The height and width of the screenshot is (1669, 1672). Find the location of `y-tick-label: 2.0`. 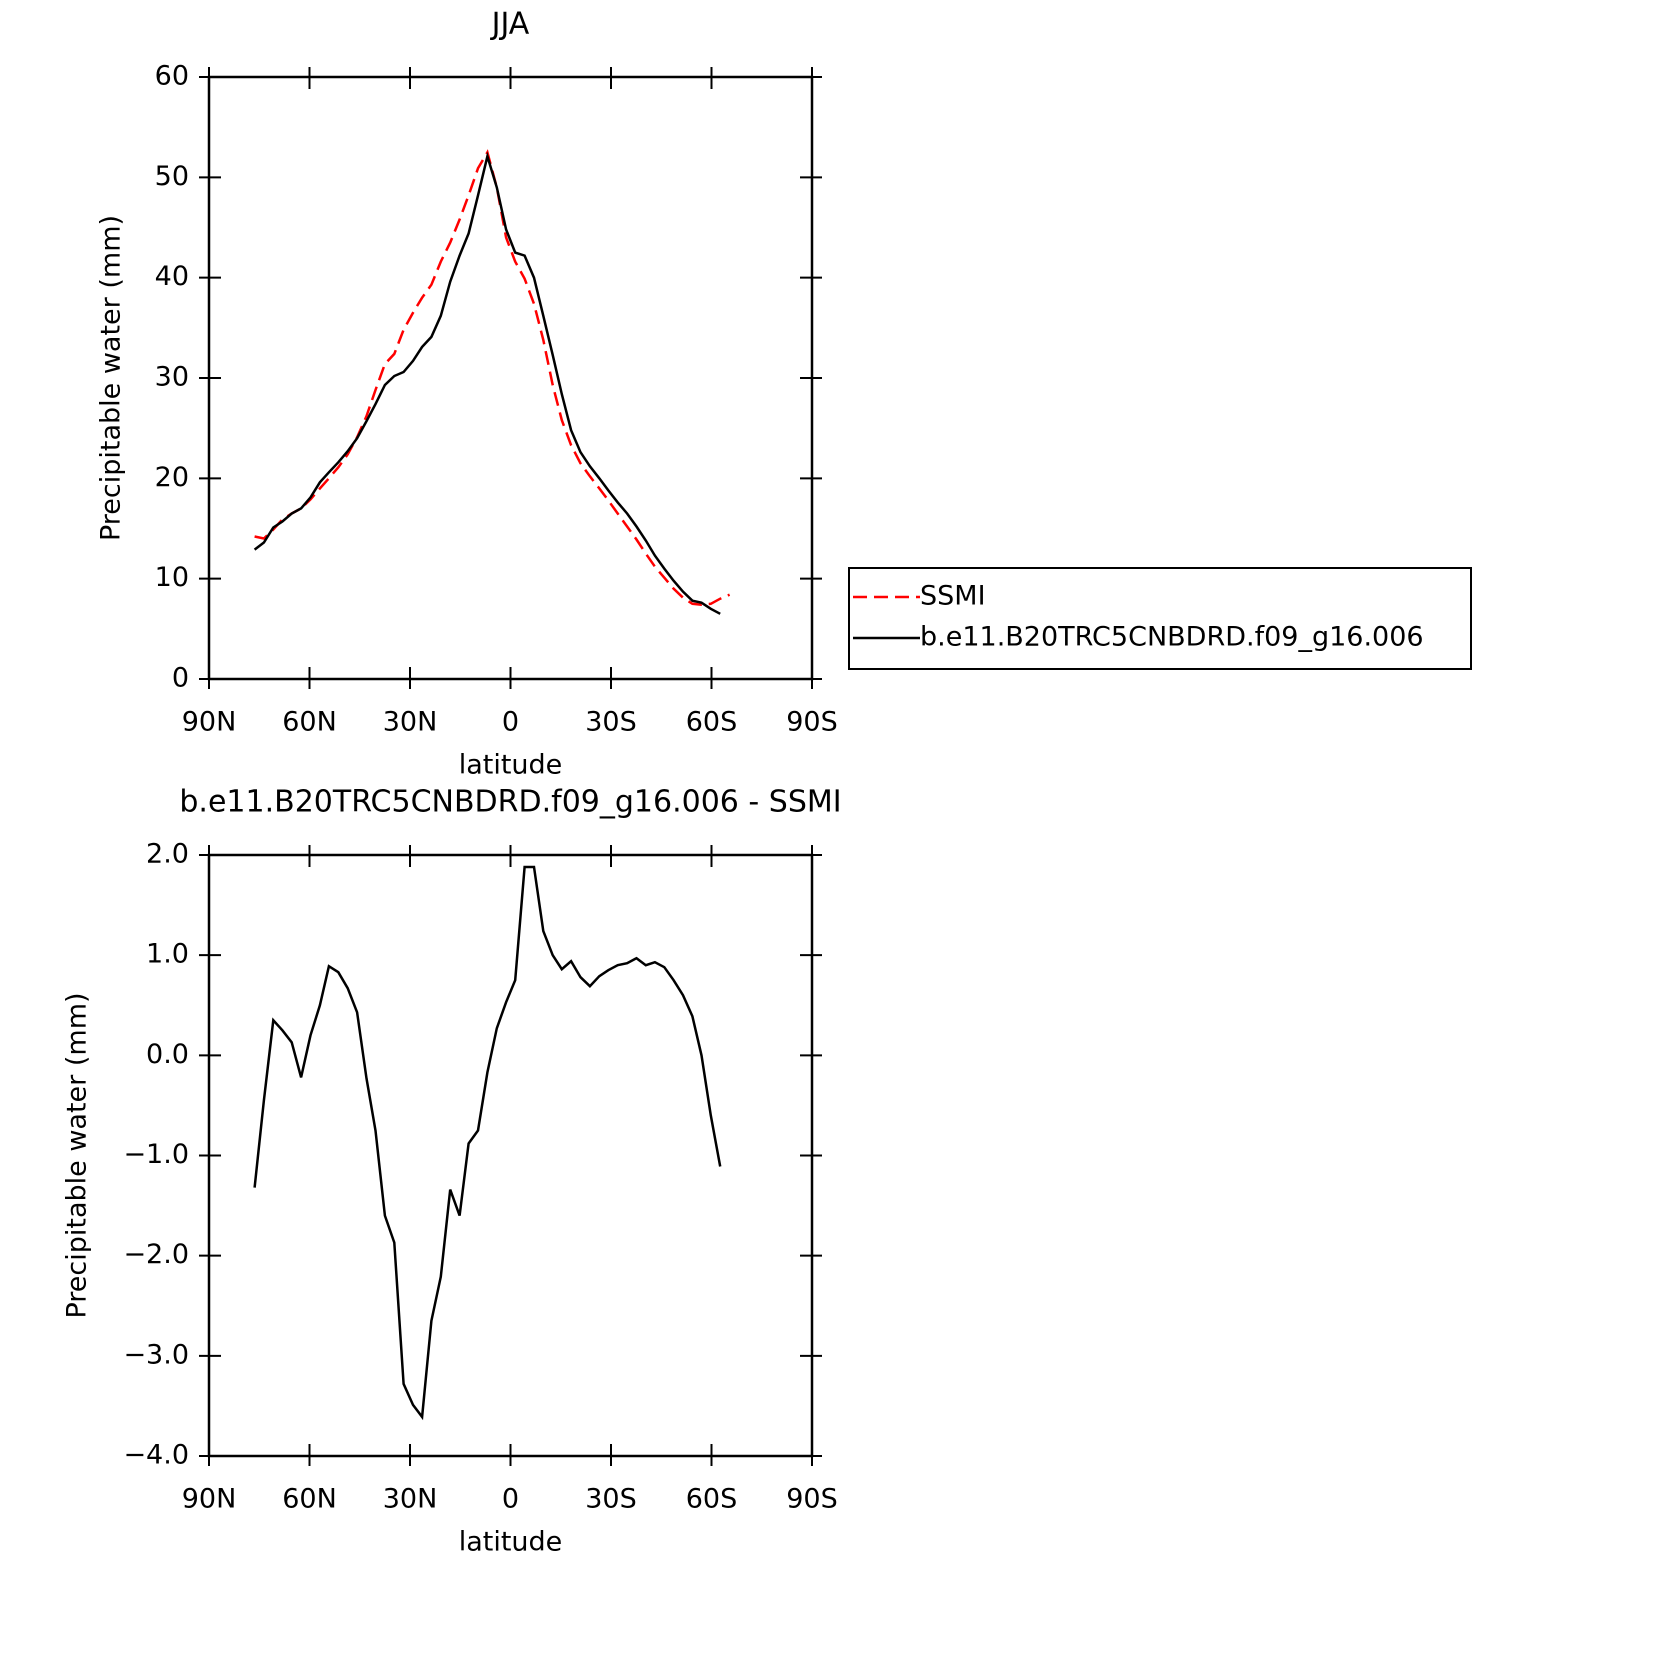

y-tick-label: 2.0 is located at coordinates (167, 854).